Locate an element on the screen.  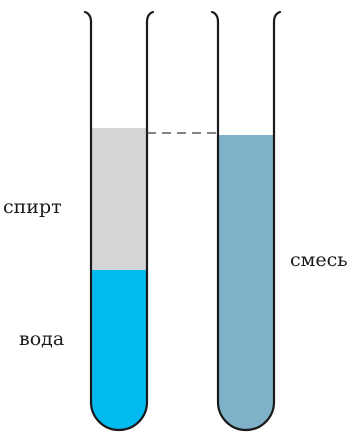
alcohol-layer is located at coordinates (119, 199).